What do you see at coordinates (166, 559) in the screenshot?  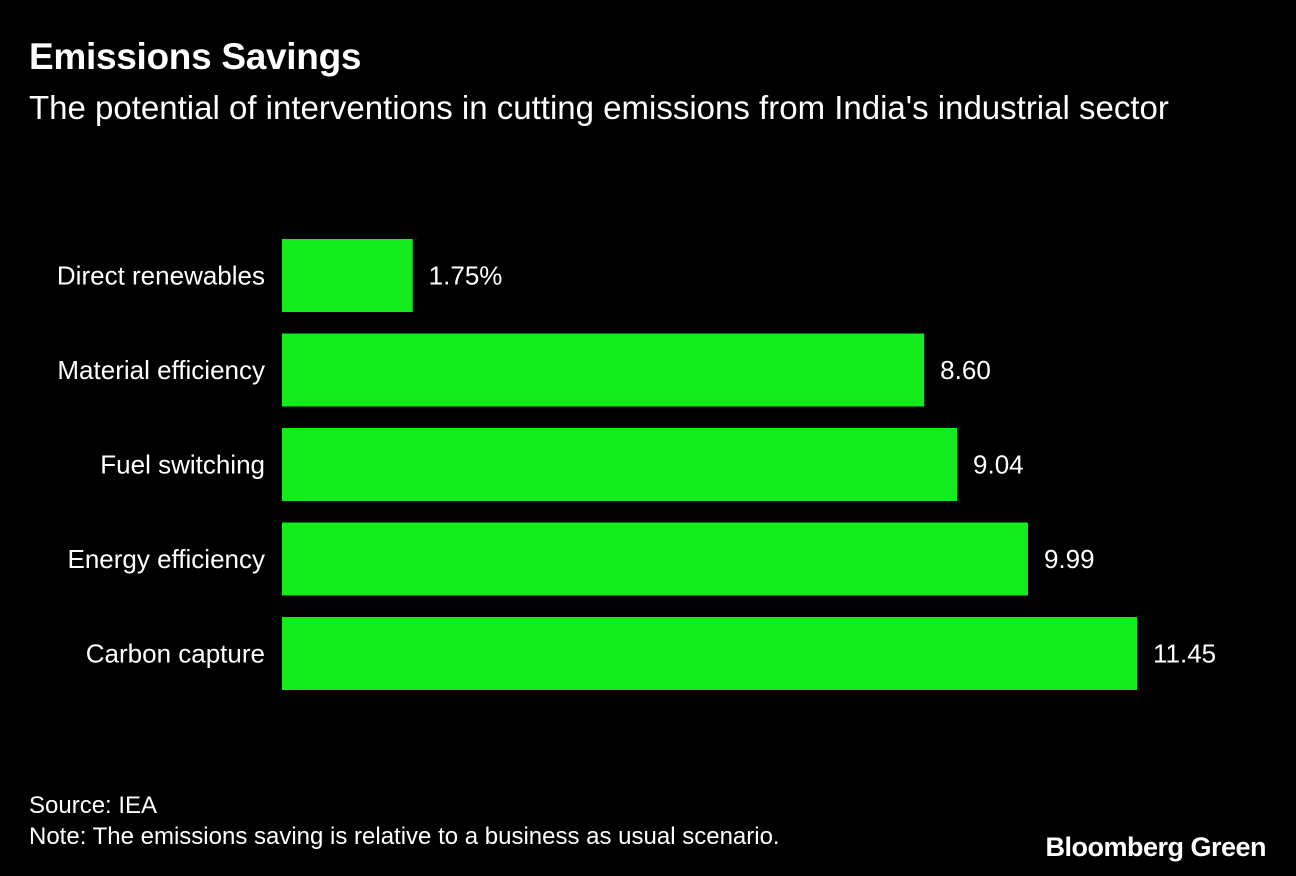 I see `category-label: Energy efficiency` at bounding box center [166, 559].